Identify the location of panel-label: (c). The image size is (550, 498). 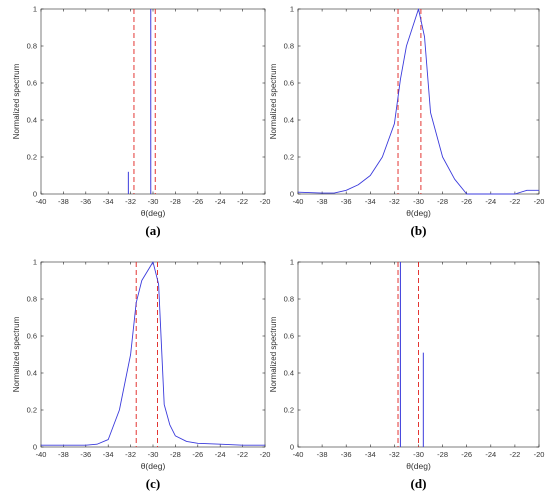
(153, 483).